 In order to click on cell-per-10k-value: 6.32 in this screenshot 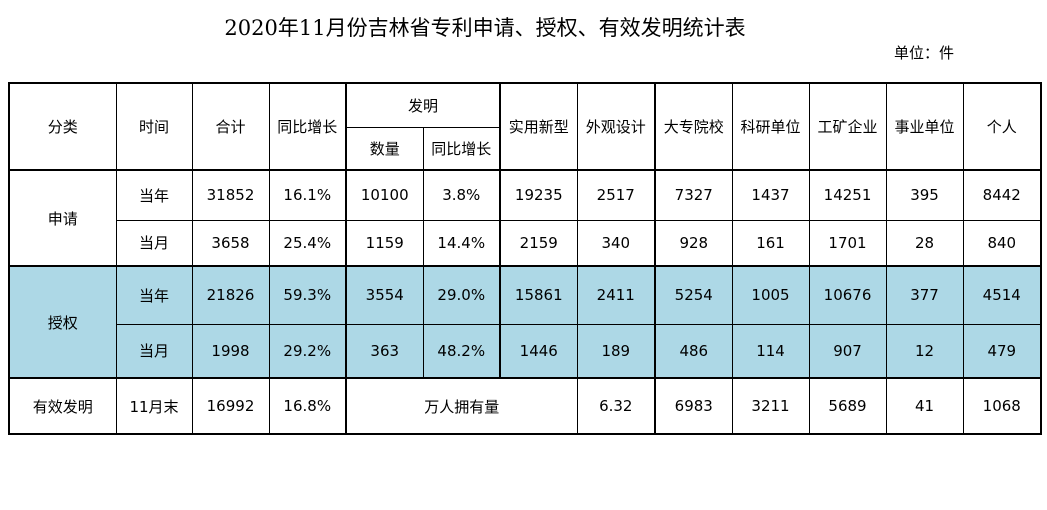, I will do `click(616, 406)`.